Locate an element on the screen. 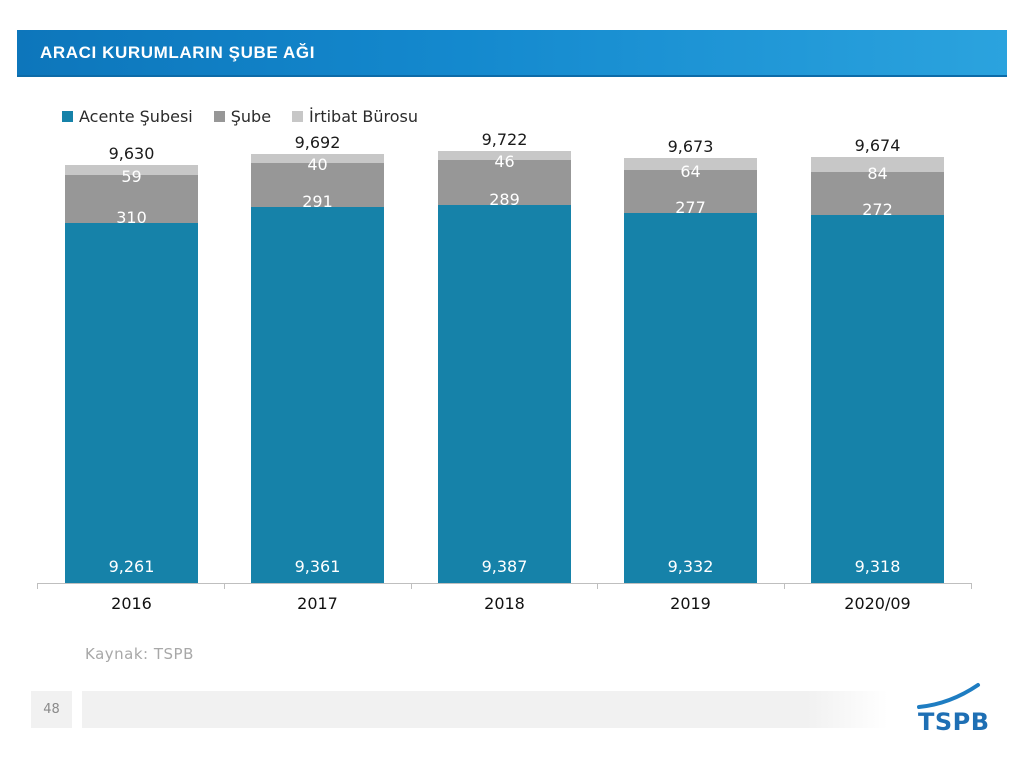 The width and height of the screenshot is (1024, 768). x-axis-label: 2017 is located at coordinates (317, 603).